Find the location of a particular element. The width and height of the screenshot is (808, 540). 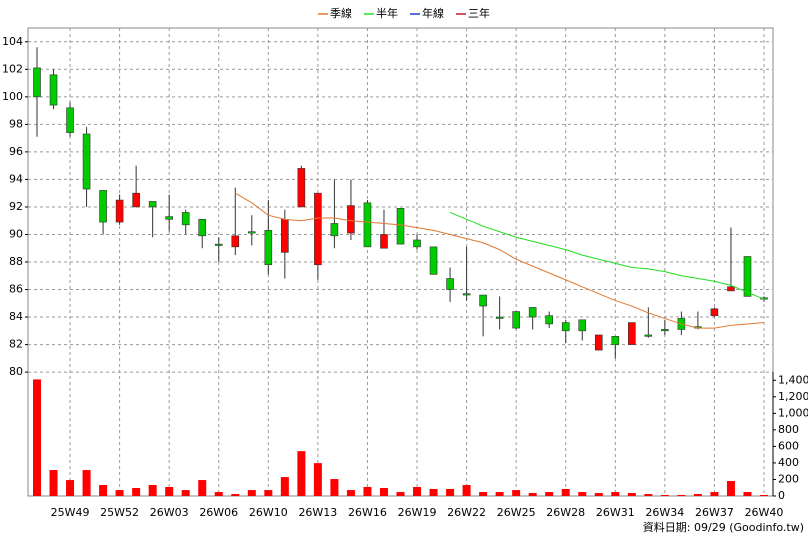

y-tick-label: 94 is located at coordinates (16, 178).